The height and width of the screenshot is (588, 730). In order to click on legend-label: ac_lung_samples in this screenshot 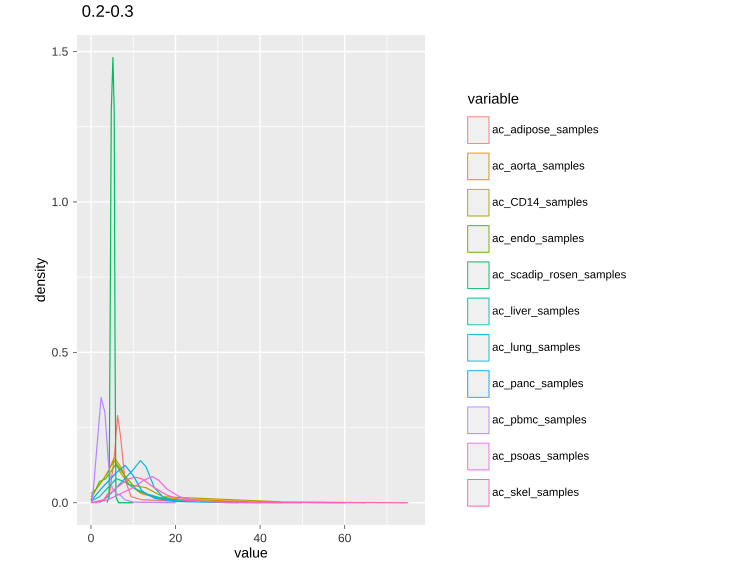, I will do `click(536, 348)`.